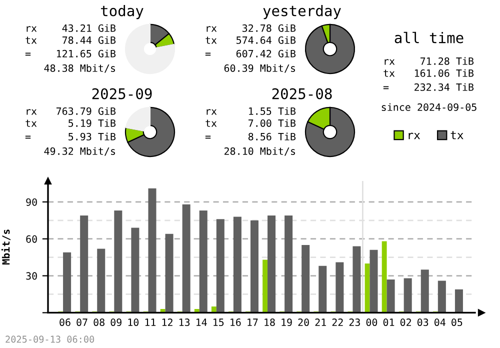 The image size is (500, 348). I want to click on text: 7.00 TiB, so click(272, 123).